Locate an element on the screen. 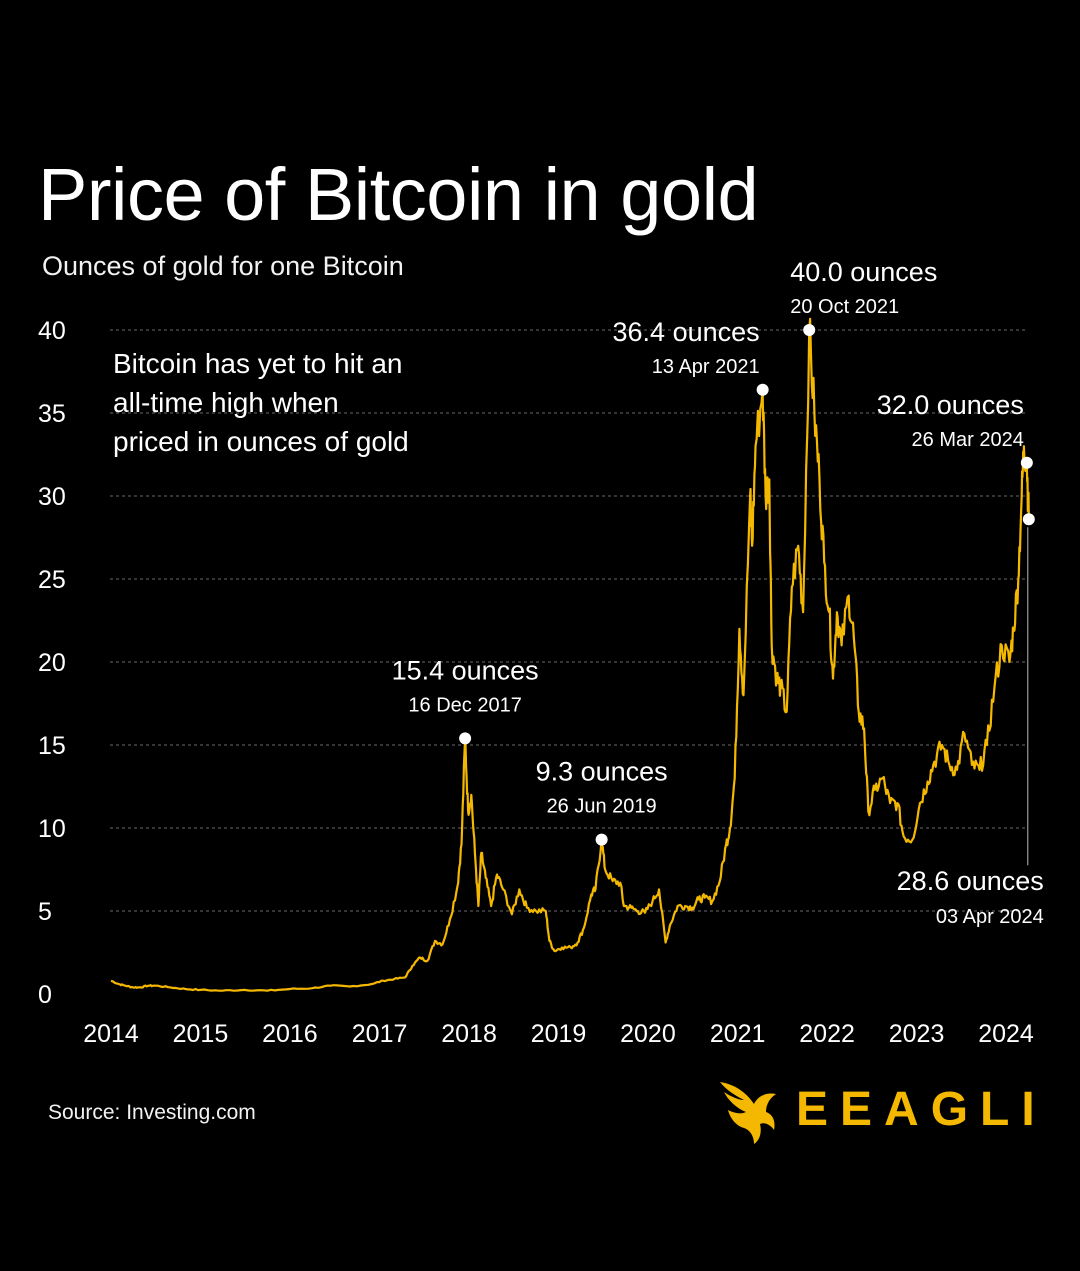 This screenshot has width=1080, height=1271. y-tick-label: 10 is located at coordinates (52, 829).